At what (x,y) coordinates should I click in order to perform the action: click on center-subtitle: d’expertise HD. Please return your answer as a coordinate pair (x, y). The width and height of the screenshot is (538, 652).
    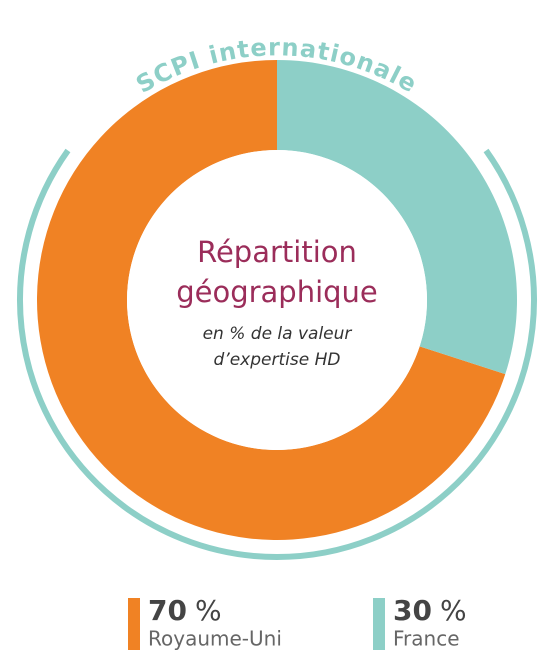
    Looking at the image, I should click on (277, 360).